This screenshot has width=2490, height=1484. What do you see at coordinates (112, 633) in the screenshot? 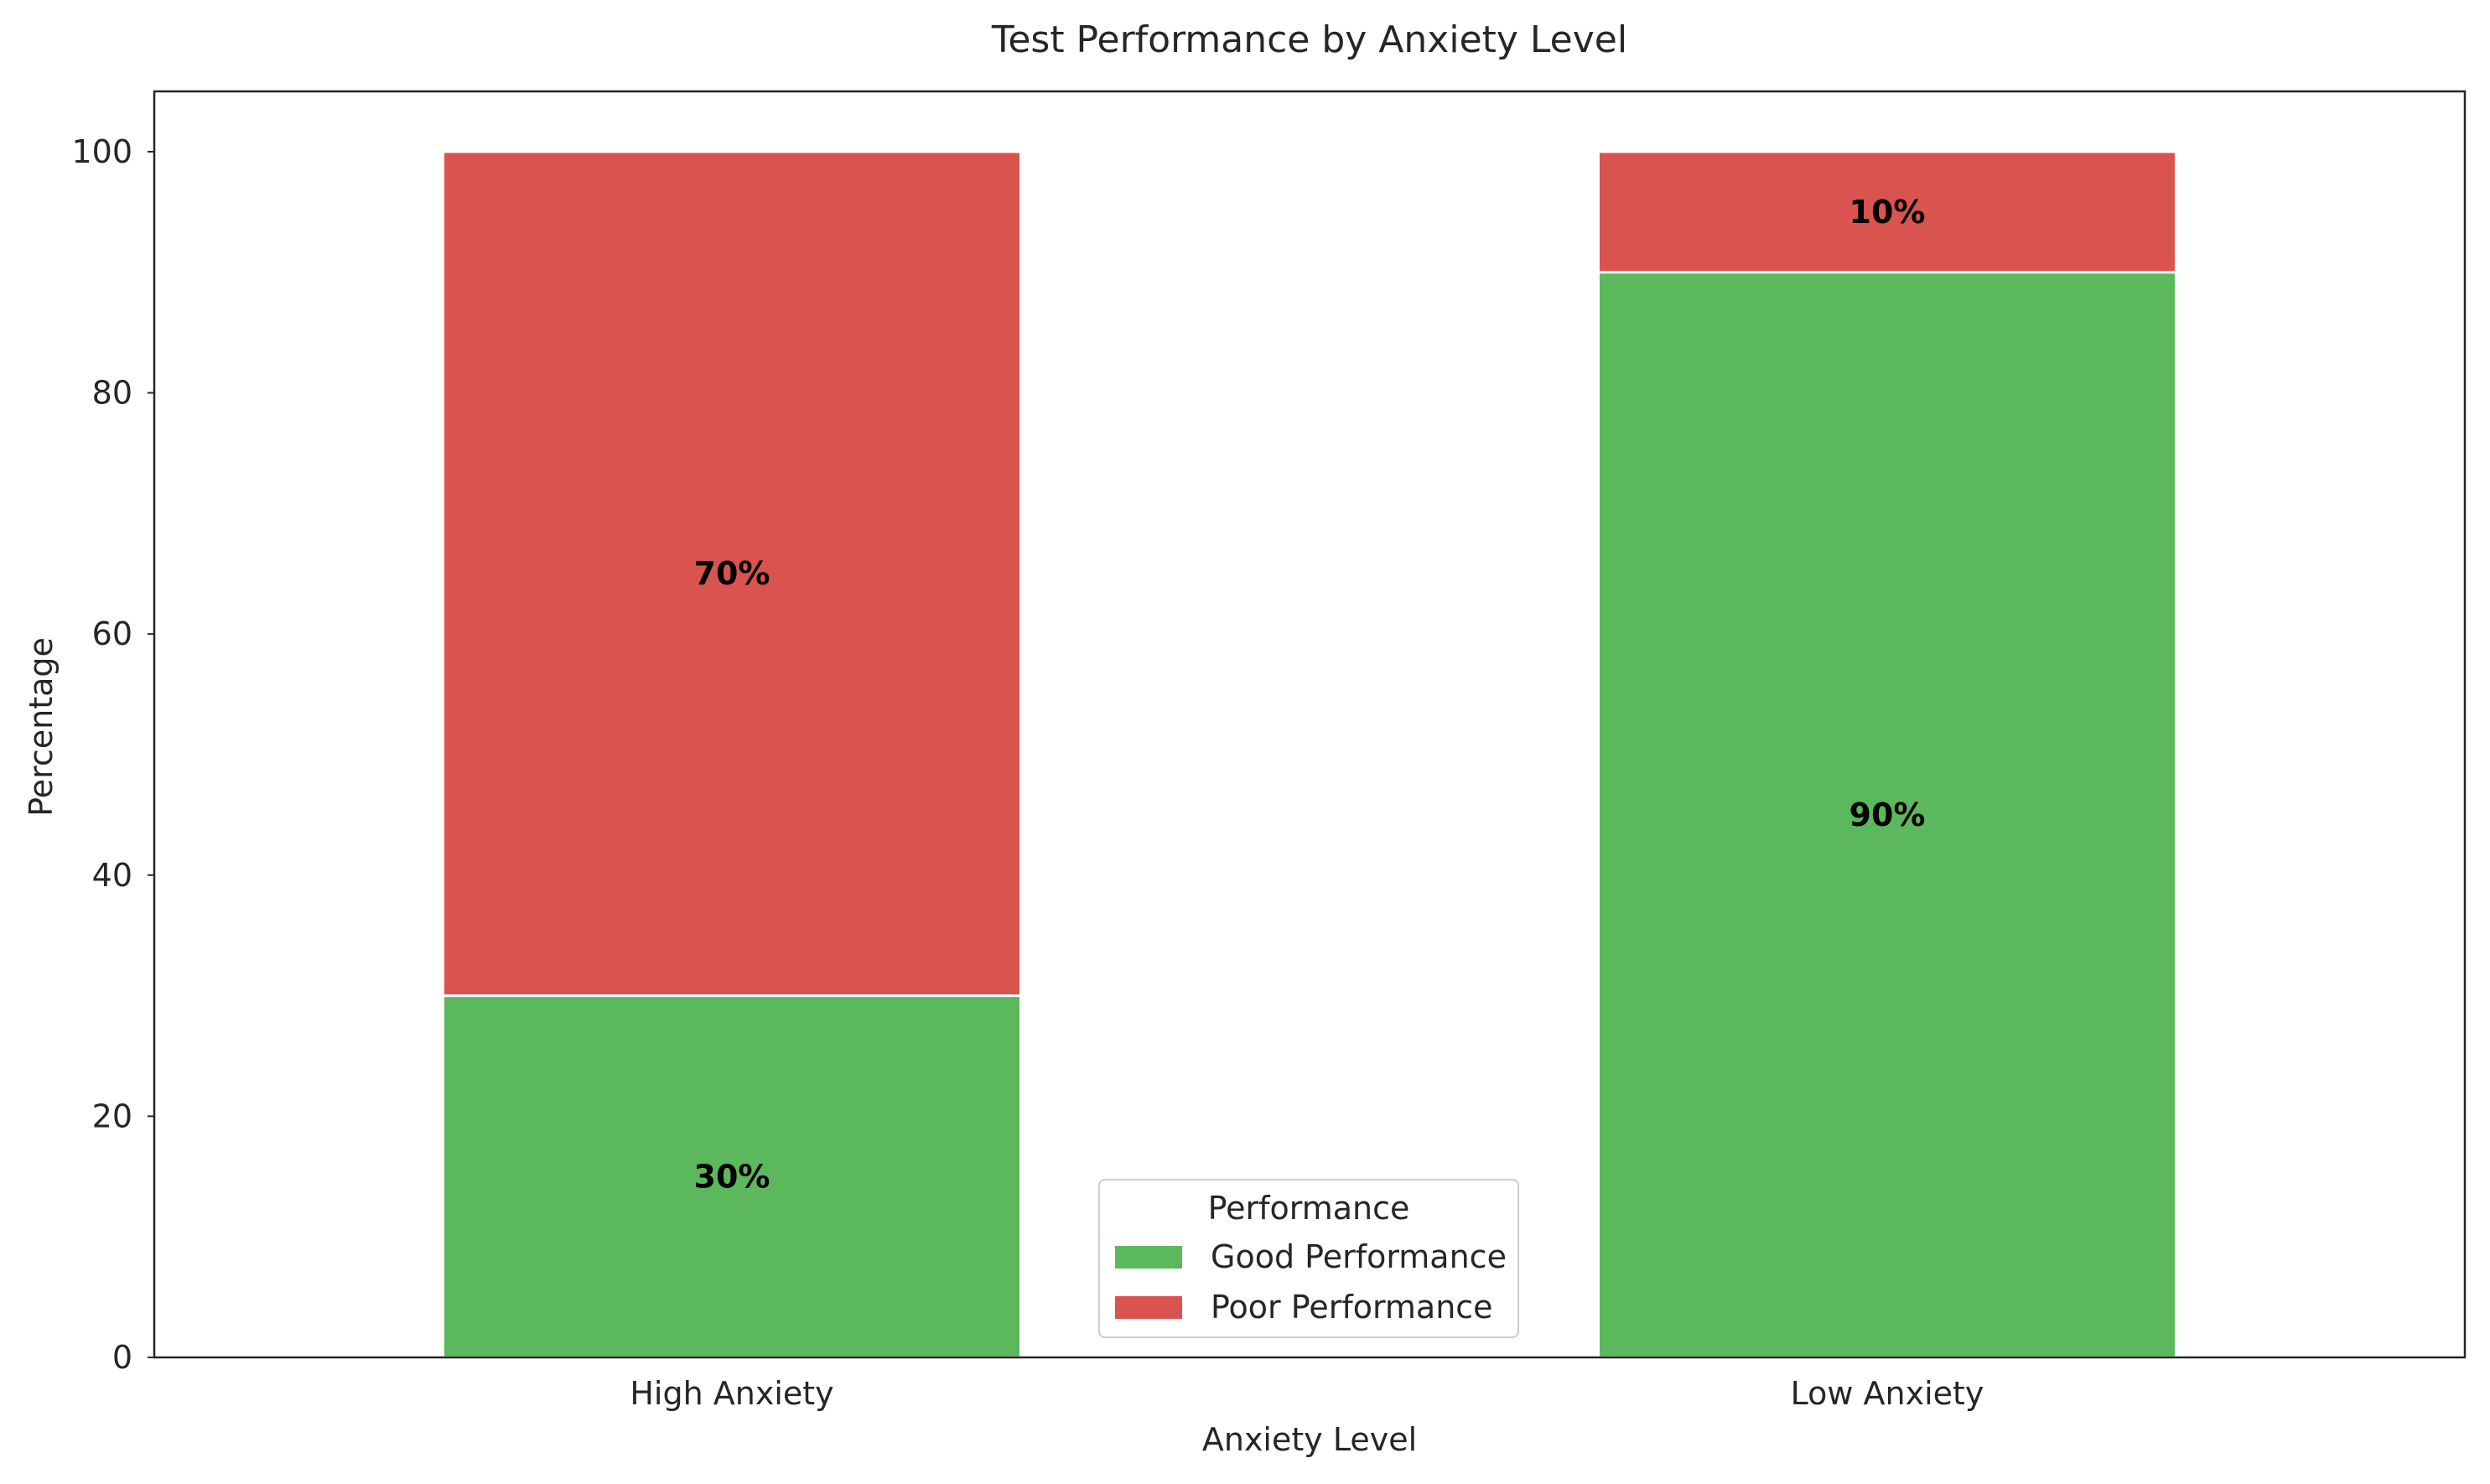
I see `y-tick-label: 60` at bounding box center [112, 633].